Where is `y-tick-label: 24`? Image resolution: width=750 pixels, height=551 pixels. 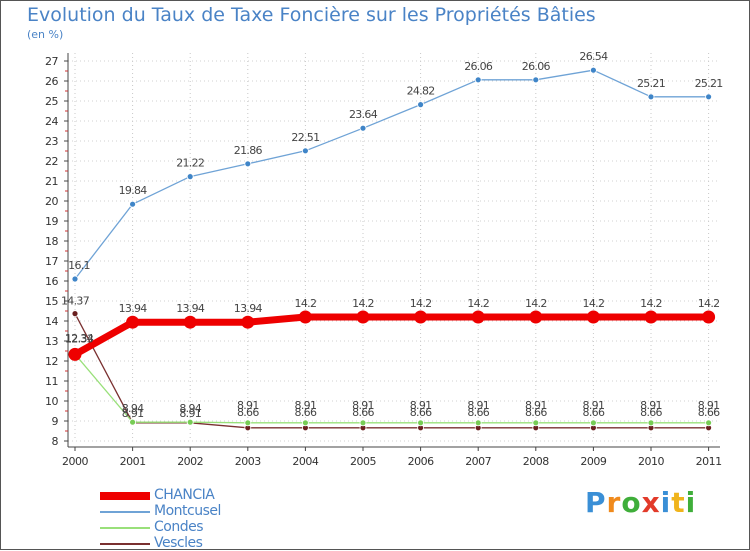 y-tick-label: 24 is located at coordinates (51, 121).